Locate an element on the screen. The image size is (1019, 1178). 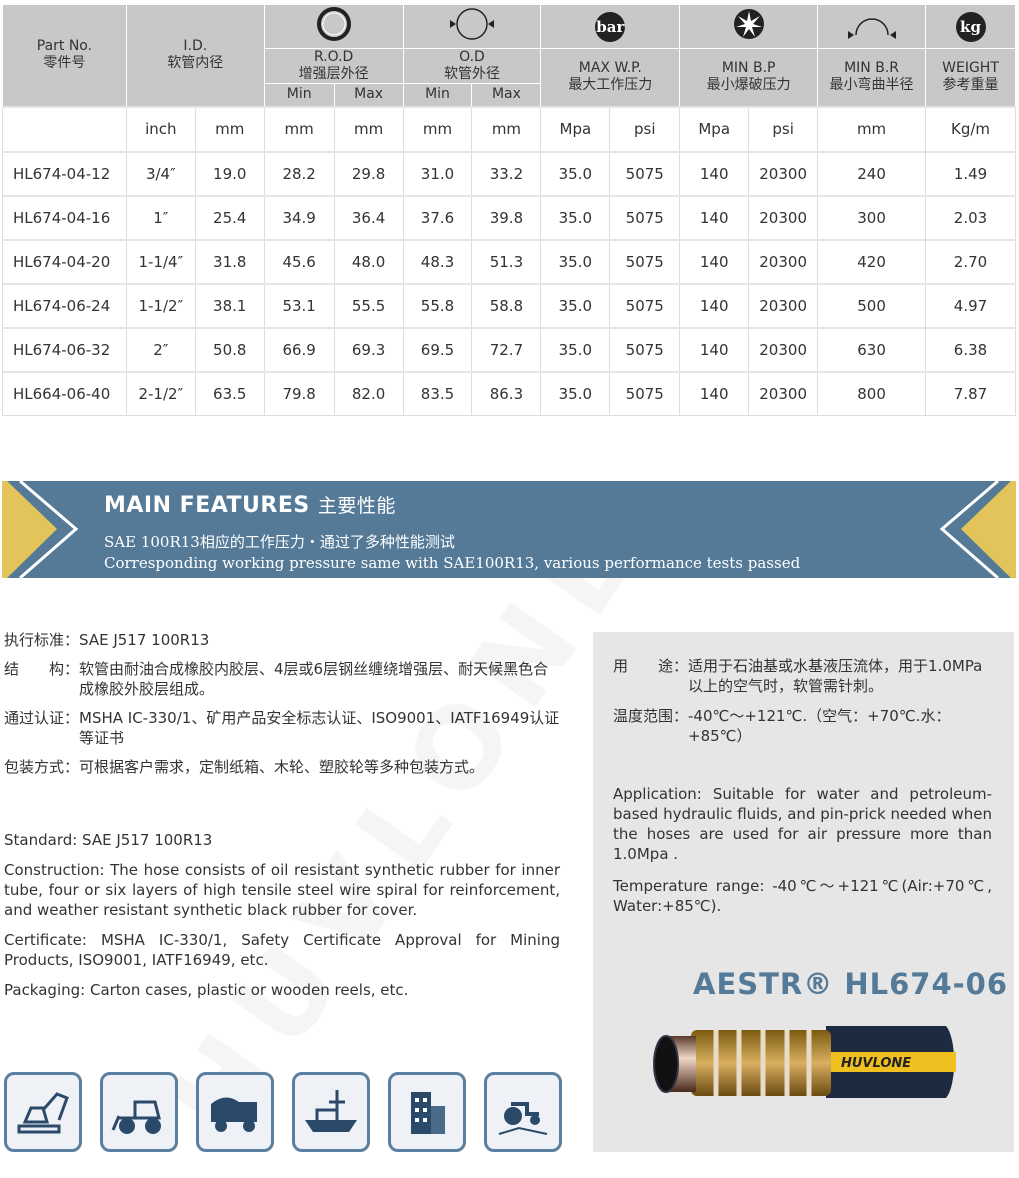
table-cell: 50.8 is located at coordinates (229, 349).